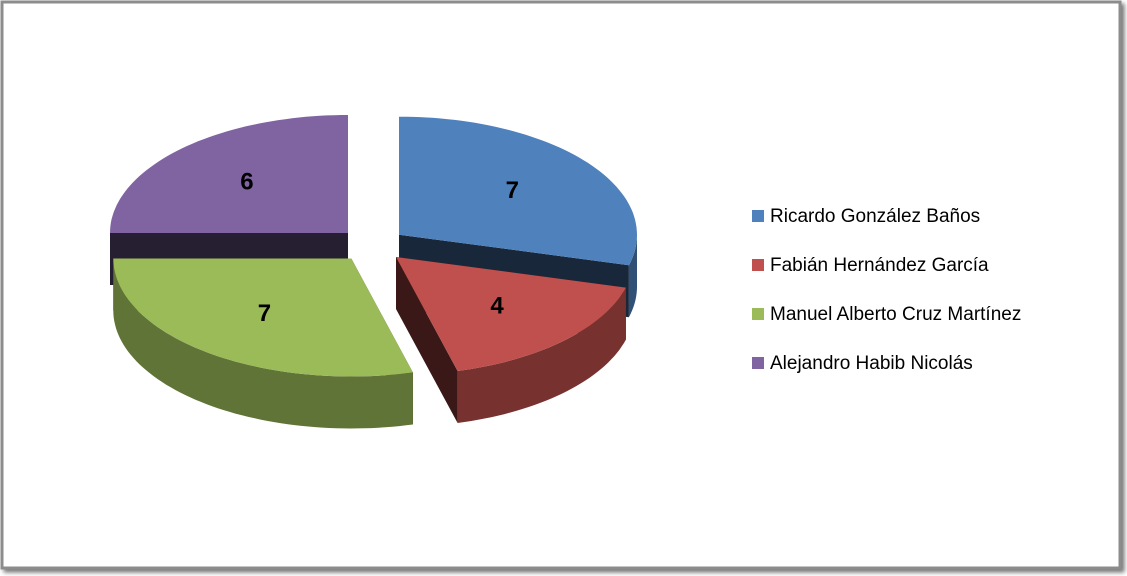  What do you see at coordinates (879, 265) in the screenshot?
I see `legend-label: Fabián Hernández García` at bounding box center [879, 265].